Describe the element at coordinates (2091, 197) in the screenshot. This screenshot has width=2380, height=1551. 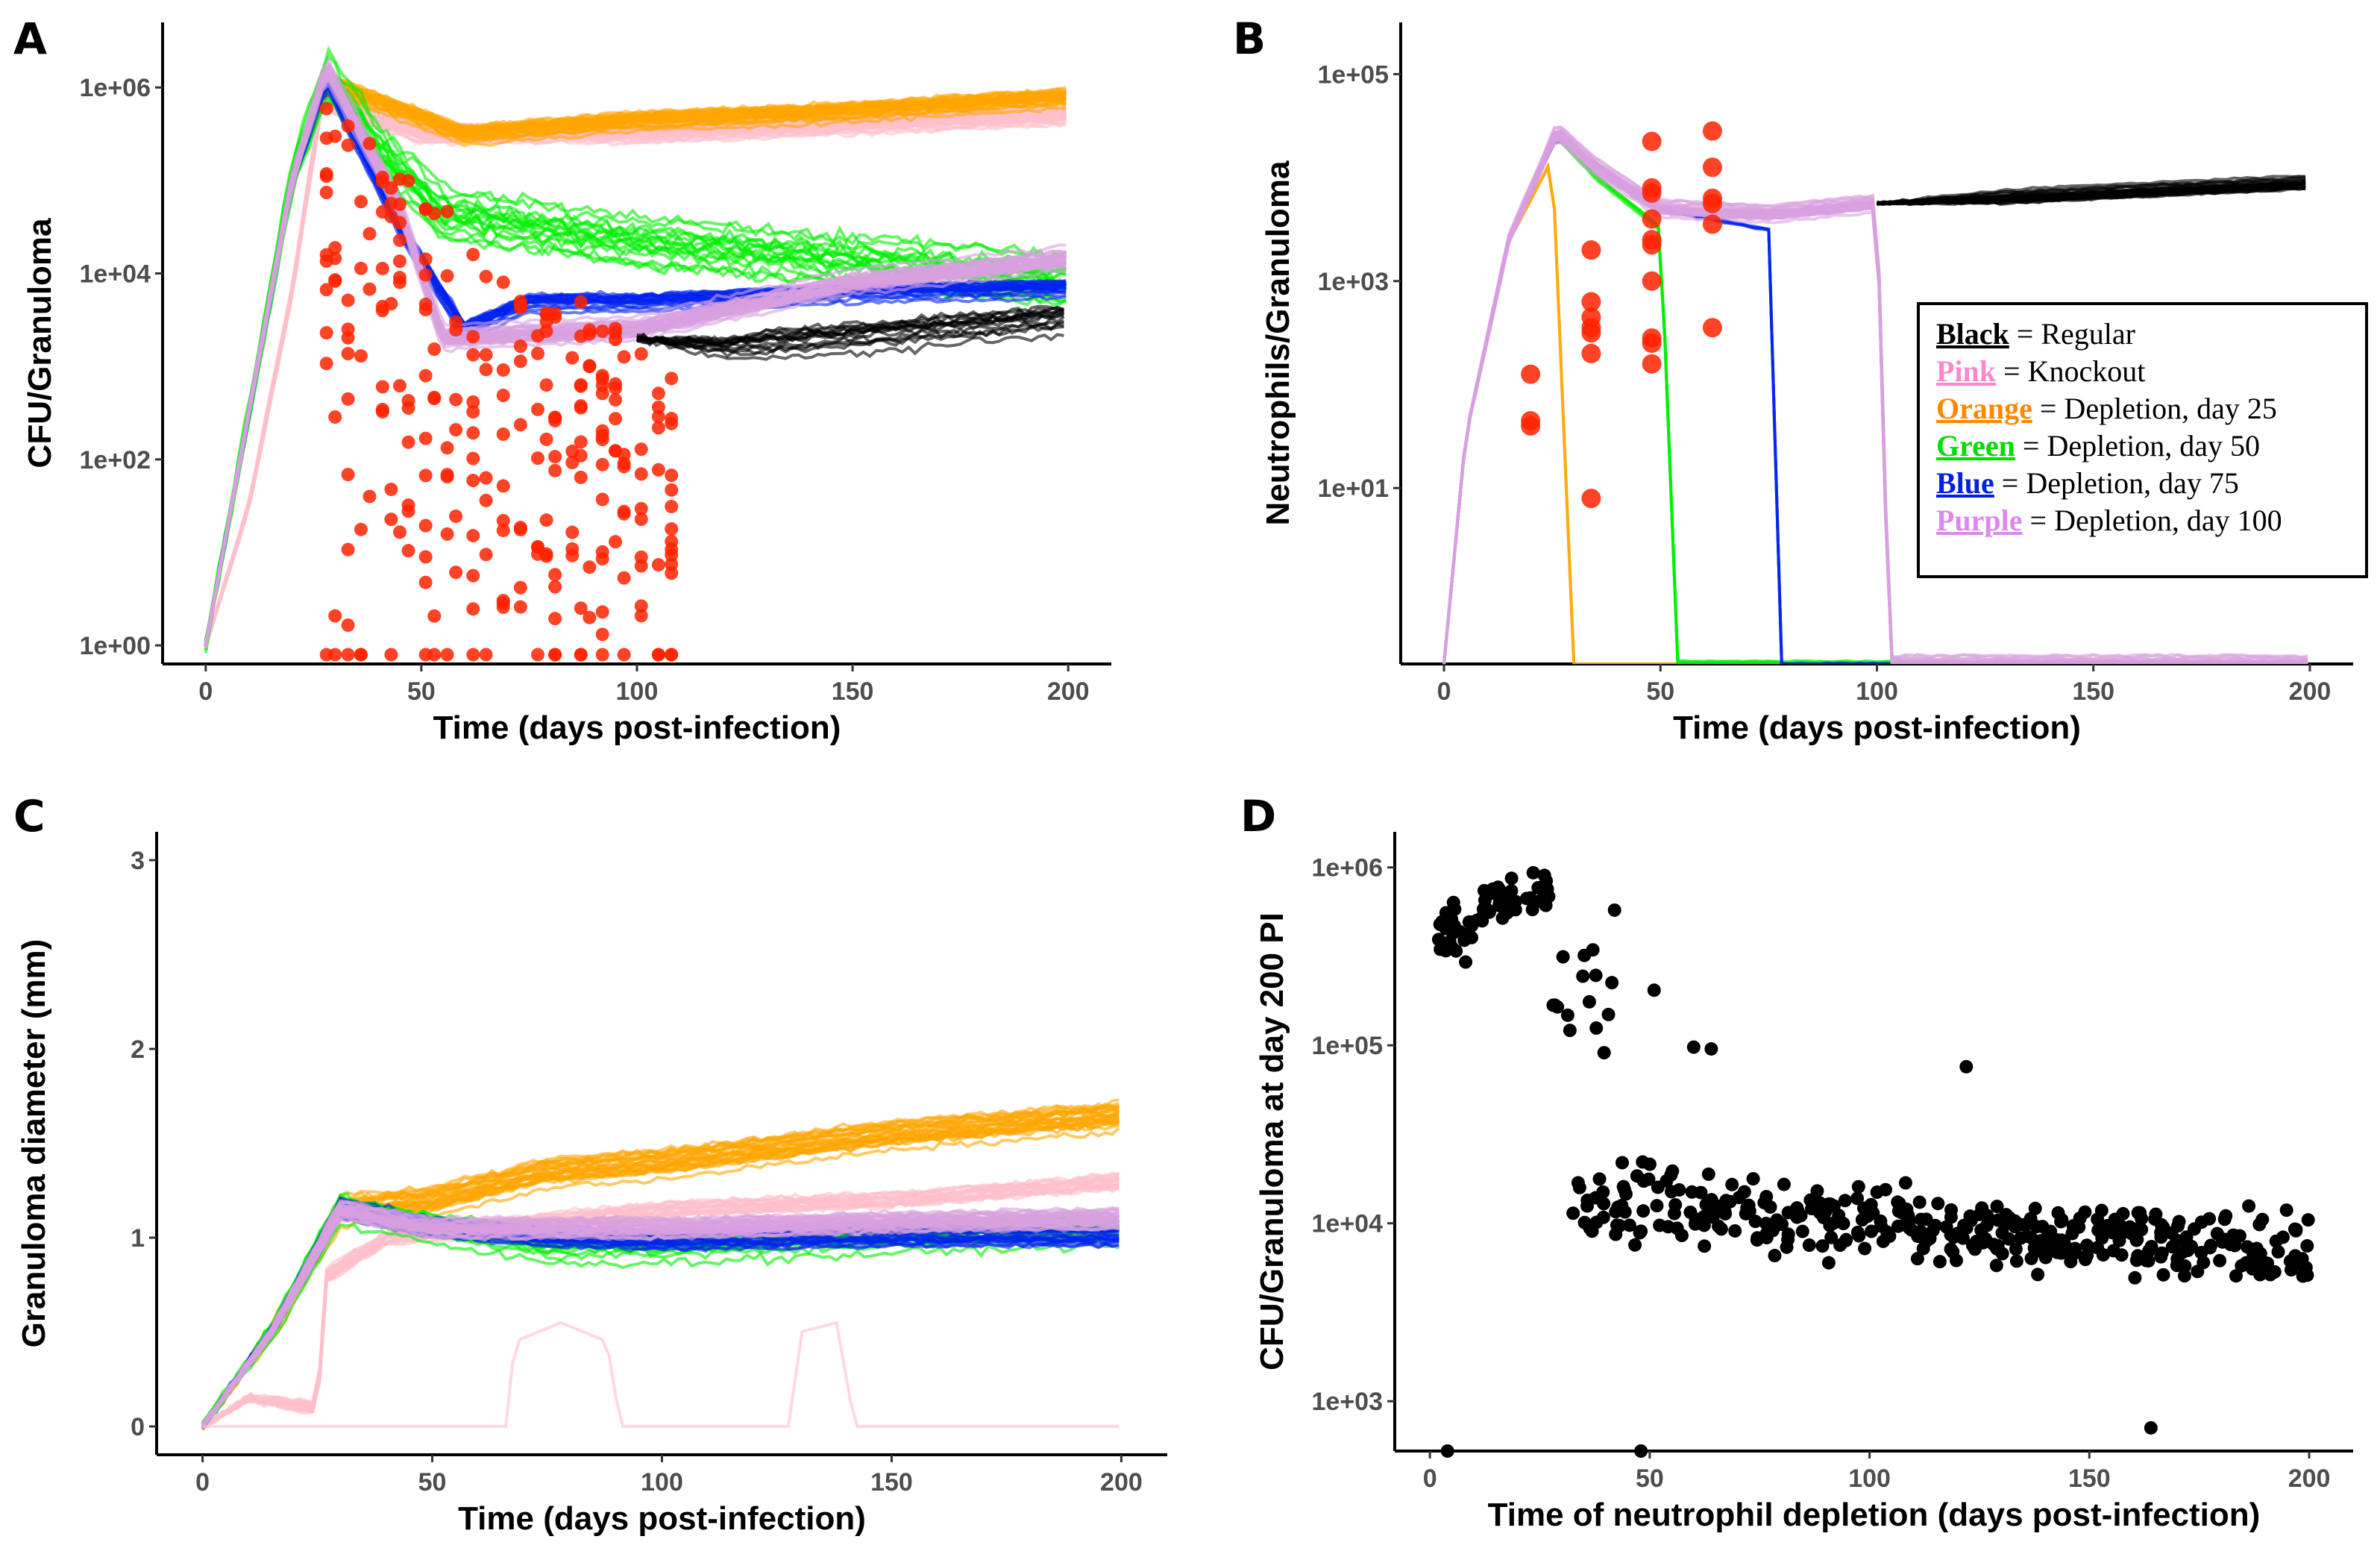
I see `series-line-regular` at that location.